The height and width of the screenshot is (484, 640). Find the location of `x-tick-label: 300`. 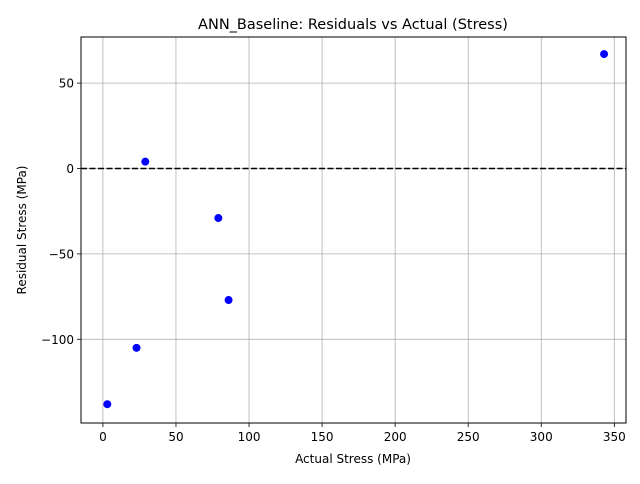

x-tick-label: 300 is located at coordinates (541, 437).